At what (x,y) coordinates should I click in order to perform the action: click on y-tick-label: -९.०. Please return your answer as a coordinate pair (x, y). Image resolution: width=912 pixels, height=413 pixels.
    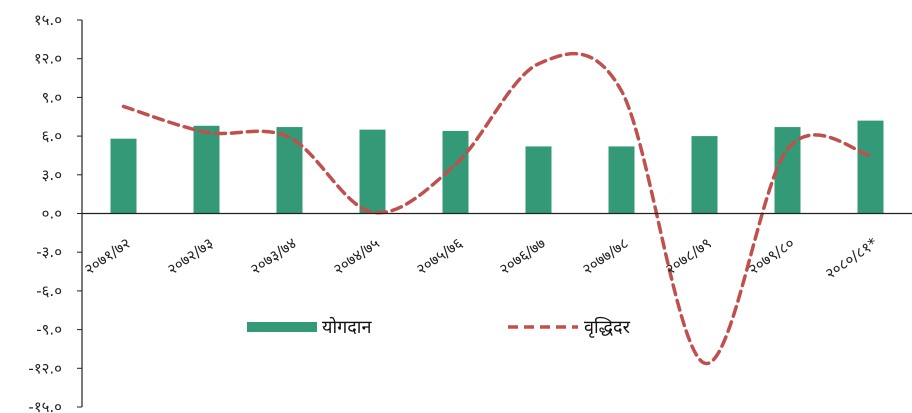
    Looking at the image, I should click on (49, 330).